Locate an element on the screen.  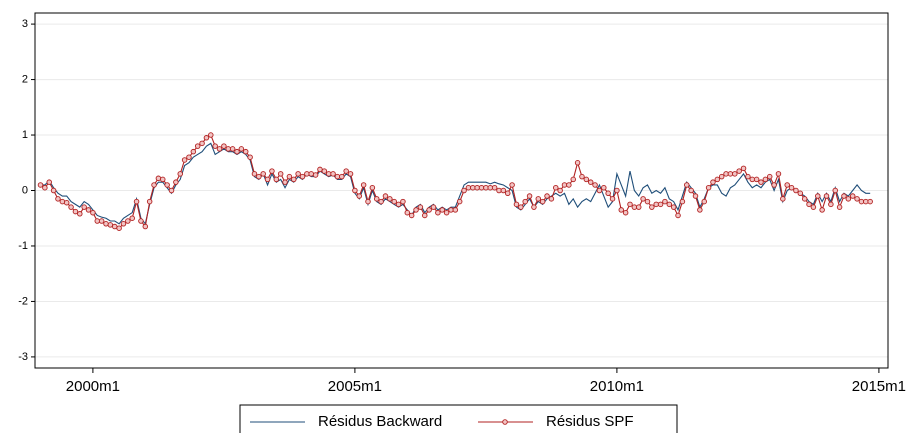
y-tick-label: 2 is located at coordinates (25, 79).